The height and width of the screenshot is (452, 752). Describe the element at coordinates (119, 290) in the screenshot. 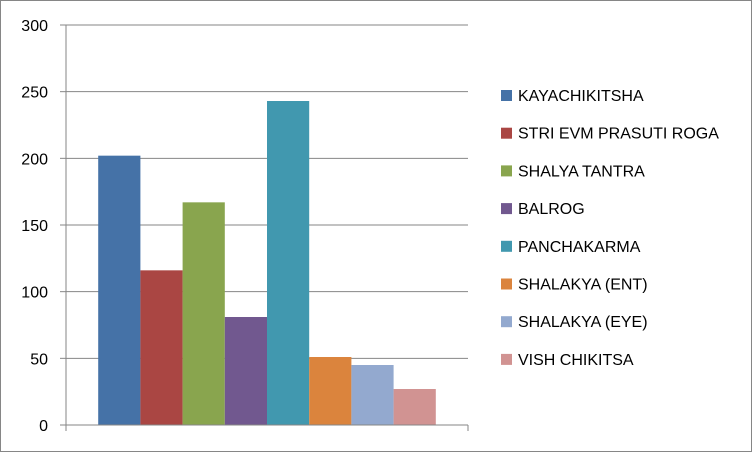

I see `bar-kayachikitsha` at that location.